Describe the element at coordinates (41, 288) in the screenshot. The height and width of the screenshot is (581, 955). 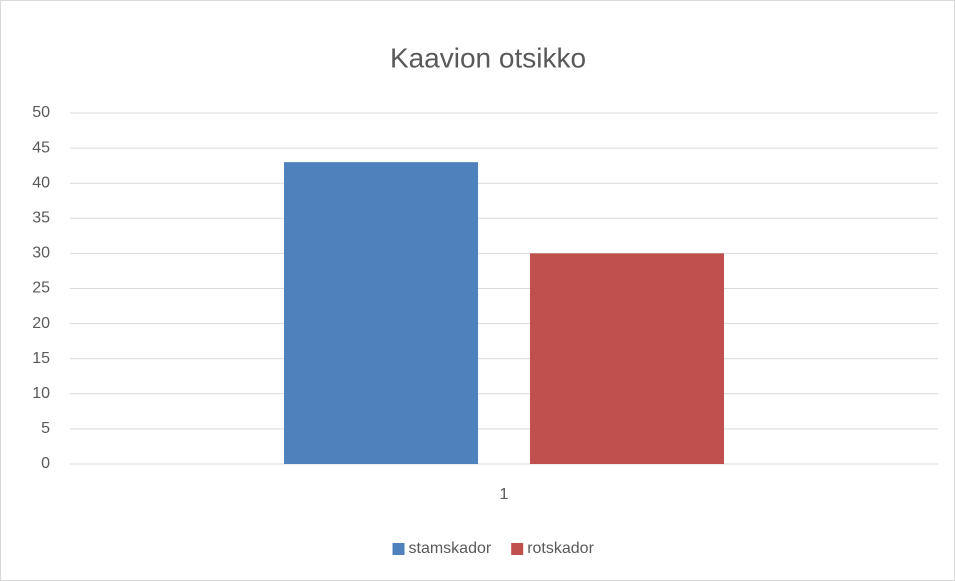
I see `y-tick-label: 25` at that location.